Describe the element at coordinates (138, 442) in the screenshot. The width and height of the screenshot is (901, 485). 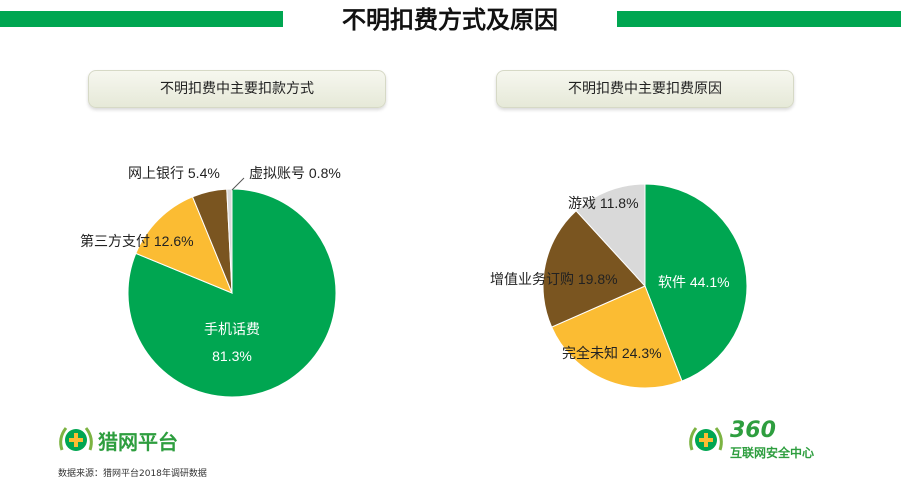
I see `lie-wang-logo-text: 猎网平台` at that location.